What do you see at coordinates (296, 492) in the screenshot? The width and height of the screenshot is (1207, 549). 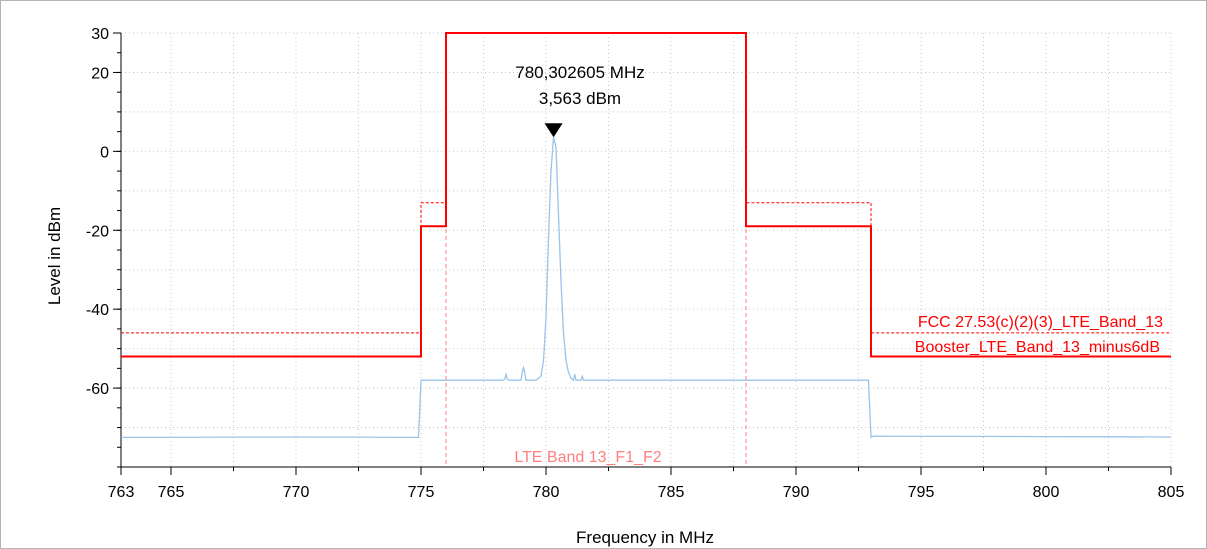 I see `x-tick-label: 770` at bounding box center [296, 492].